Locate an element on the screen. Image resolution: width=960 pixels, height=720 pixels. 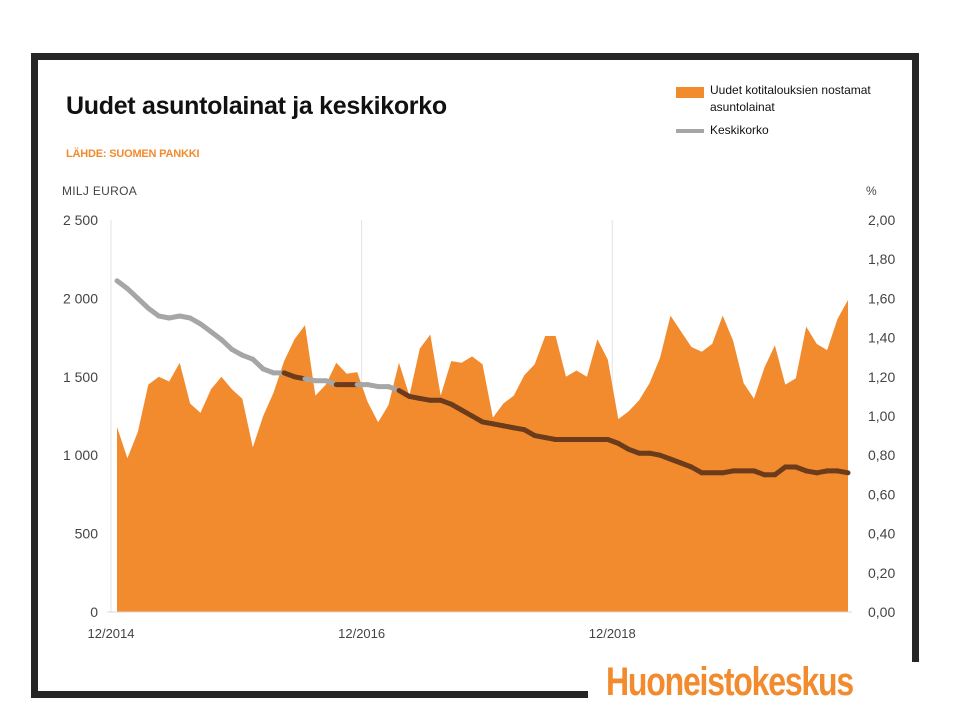
left-axis-tick-label: 1 000 is located at coordinates (80, 455).